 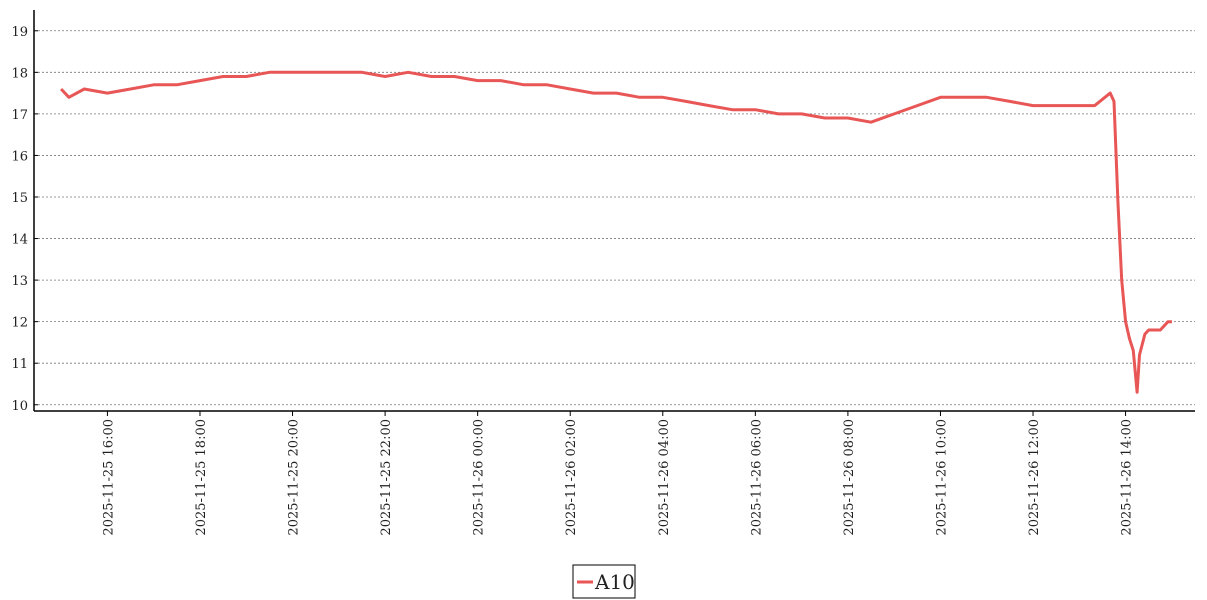 I want to click on x-tick-label: 2025-11-26 14:00, so click(x=1127, y=477).